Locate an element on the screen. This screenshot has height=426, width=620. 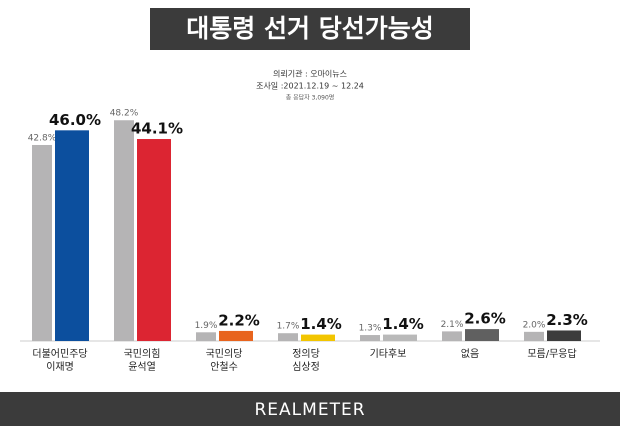
value-label: 1.7% is located at coordinates (288, 327).